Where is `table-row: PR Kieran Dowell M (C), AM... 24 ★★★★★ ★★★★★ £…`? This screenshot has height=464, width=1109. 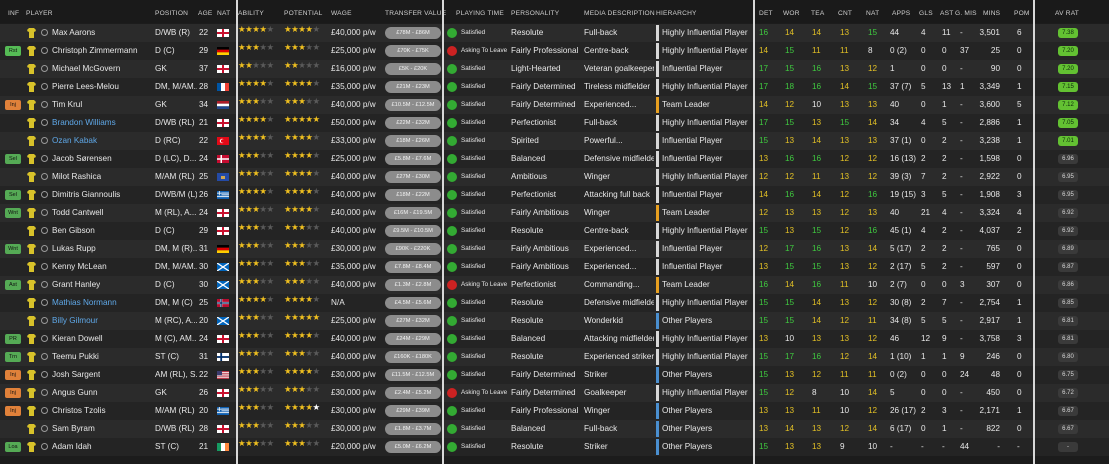
table-row: PR Kieran Dowell M (C), AM... 24 ★★★★★ ★★★★★ £… is located at coordinates (554, 339).